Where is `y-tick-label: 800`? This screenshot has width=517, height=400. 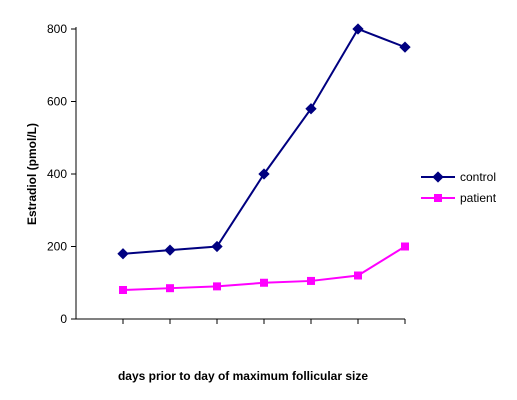
y-tick-label: 800 is located at coordinates (57, 29).